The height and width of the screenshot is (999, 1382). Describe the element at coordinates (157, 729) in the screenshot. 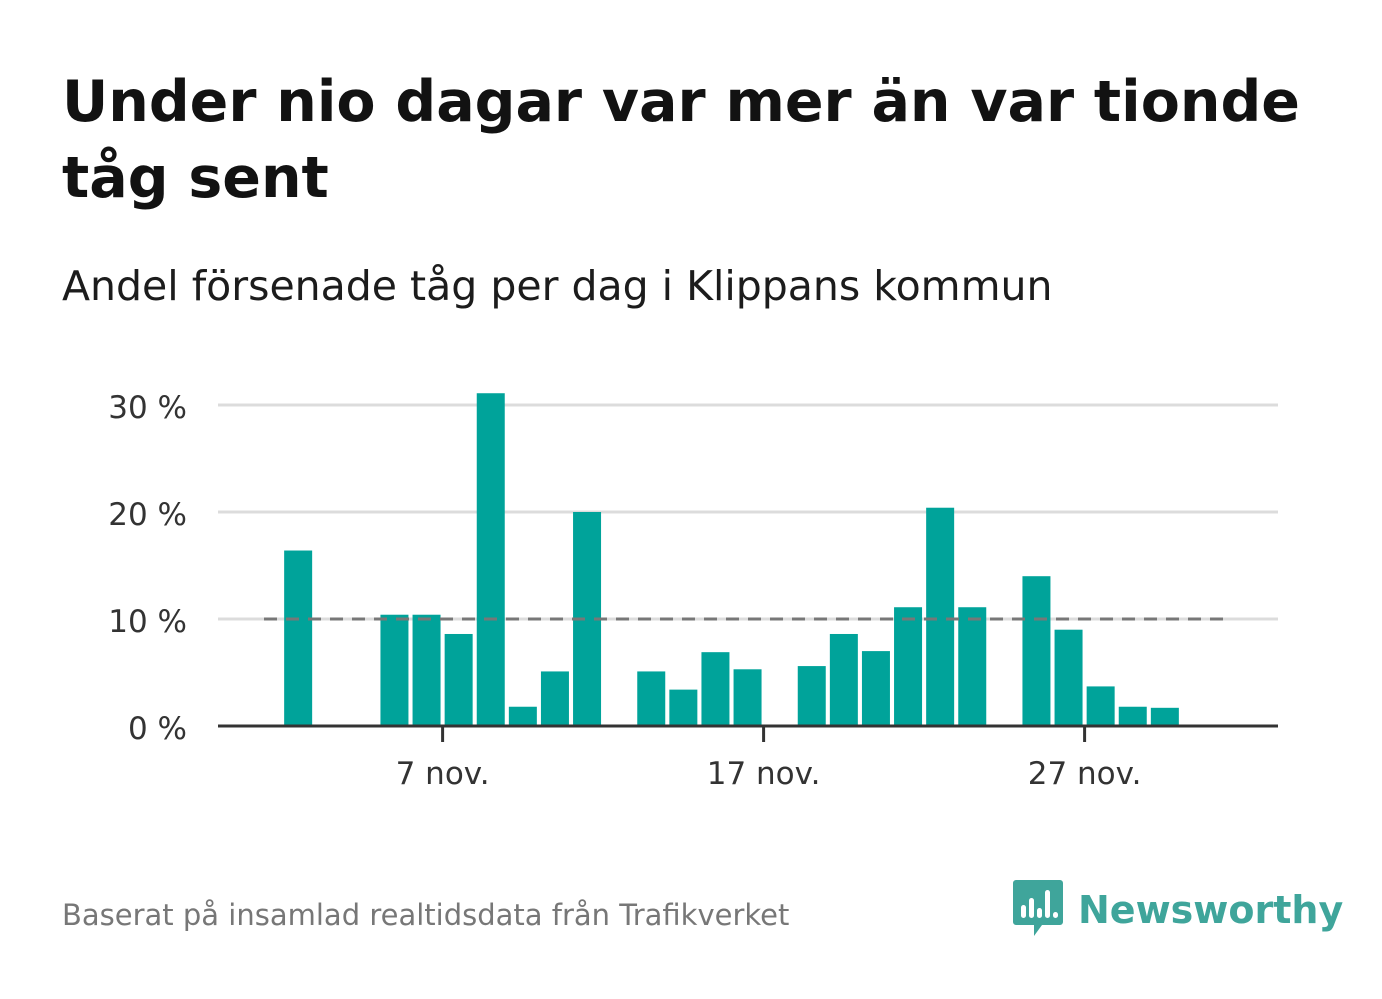

I see `y-tick-label: 0 %` at that location.